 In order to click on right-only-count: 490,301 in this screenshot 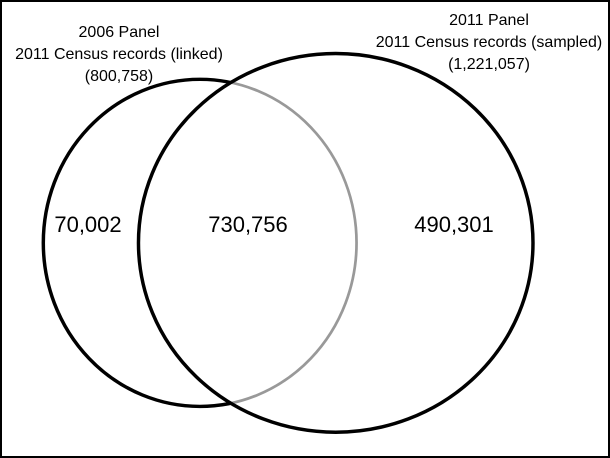, I will do `click(454, 224)`.